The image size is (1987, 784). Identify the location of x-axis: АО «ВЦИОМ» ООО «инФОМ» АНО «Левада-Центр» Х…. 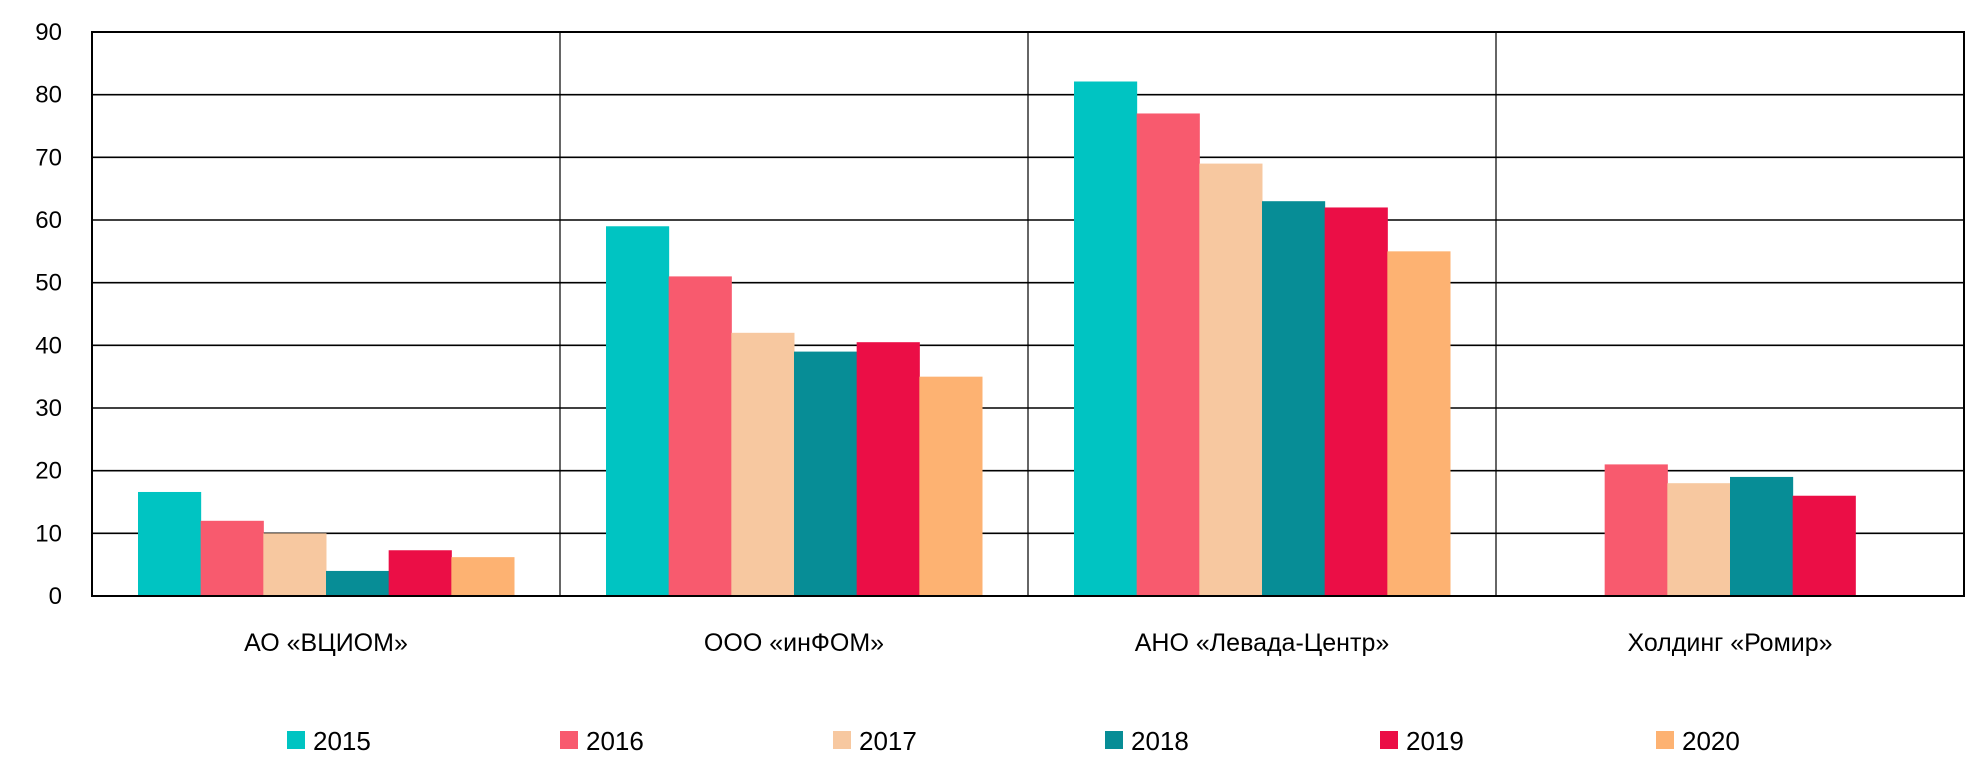
(1038, 643).